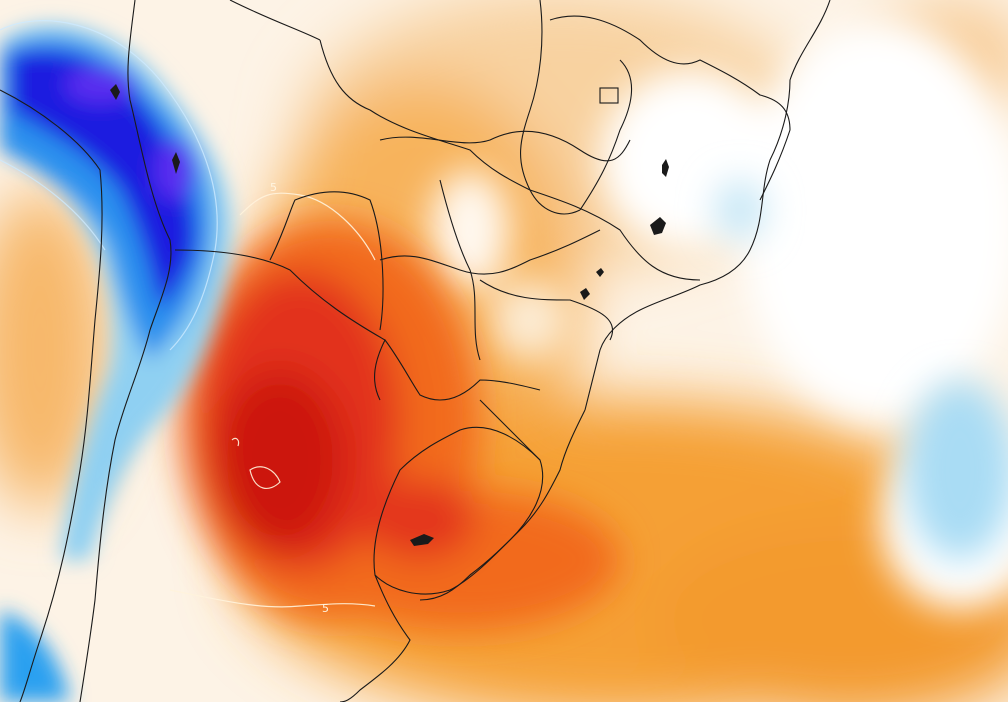 This screenshot has height=702, width=1008. What do you see at coordinates (325, 608) in the screenshot?
I see `contour-label-south: 5` at bounding box center [325, 608].